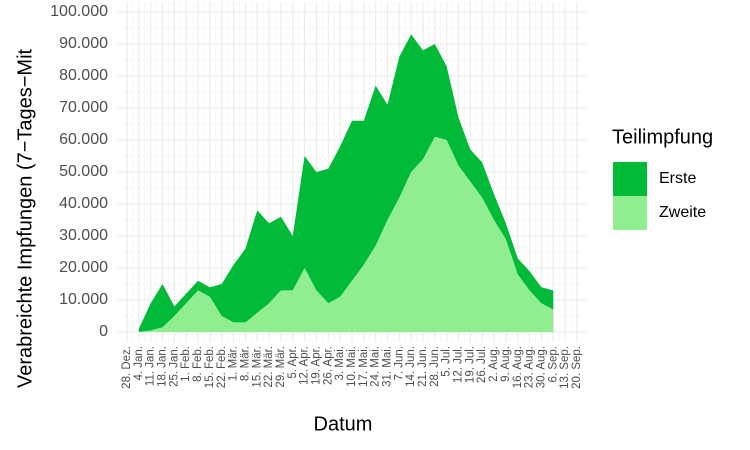 Image resolution: width=750 pixels, height=450 pixels. What do you see at coordinates (222, 367) in the screenshot?
I see `x-tick-label: 22. Feb.` at bounding box center [222, 367].